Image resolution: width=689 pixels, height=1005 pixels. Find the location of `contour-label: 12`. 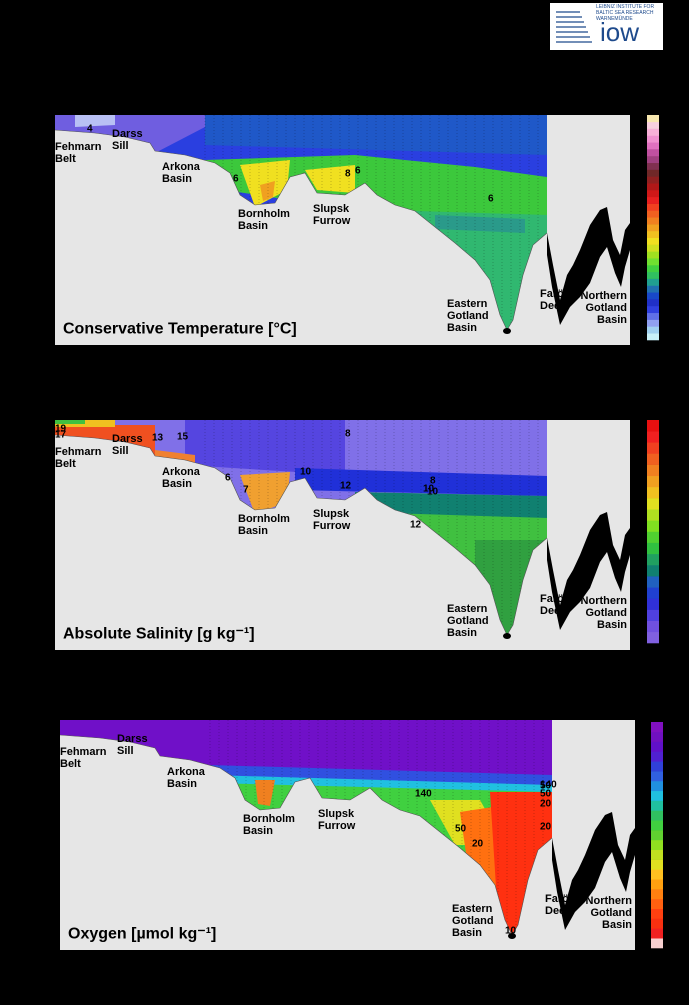

contour-label: 12 is located at coordinates (416, 524).